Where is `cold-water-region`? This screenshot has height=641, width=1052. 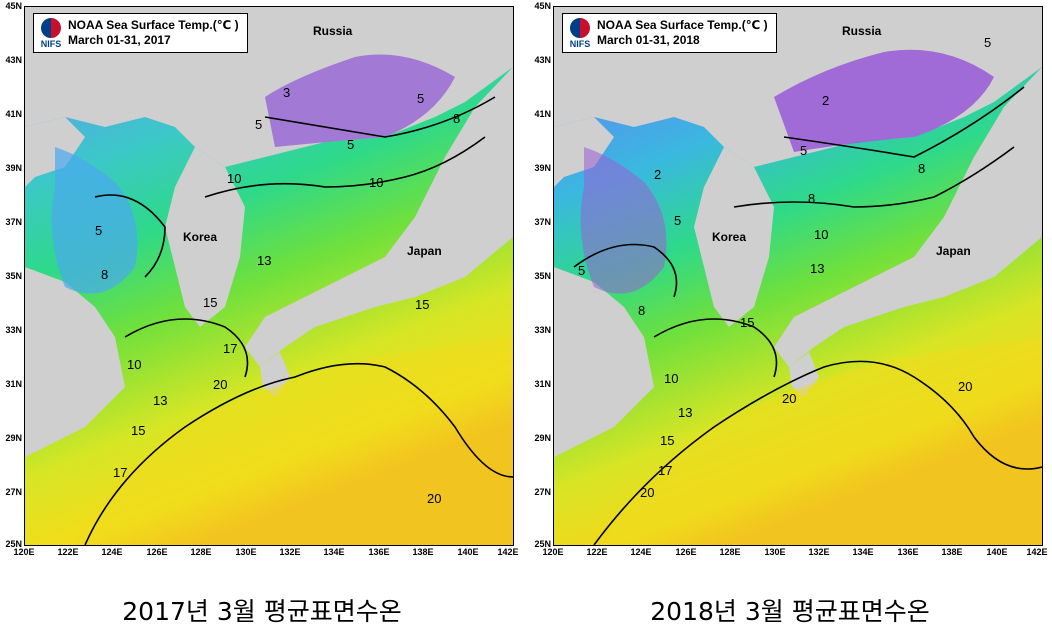
cold-water-region is located at coordinates (884, 100).